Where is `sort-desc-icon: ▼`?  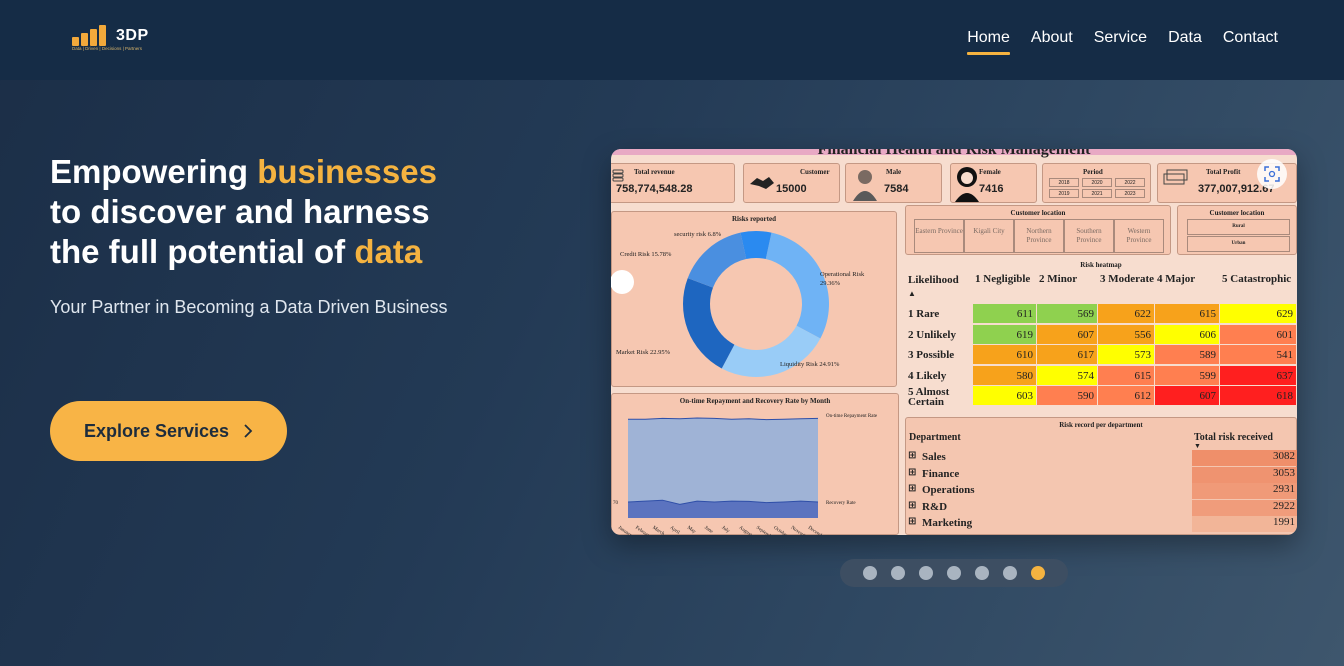 sort-desc-icon: ▼ is located at coordinates (1197, 446).